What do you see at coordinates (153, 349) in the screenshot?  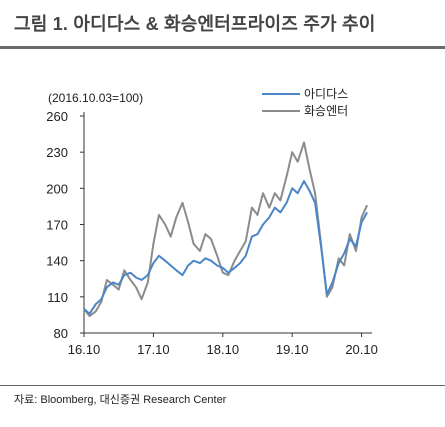 I see `x-tick-label: 17.10` at bounding box center [153, 349].